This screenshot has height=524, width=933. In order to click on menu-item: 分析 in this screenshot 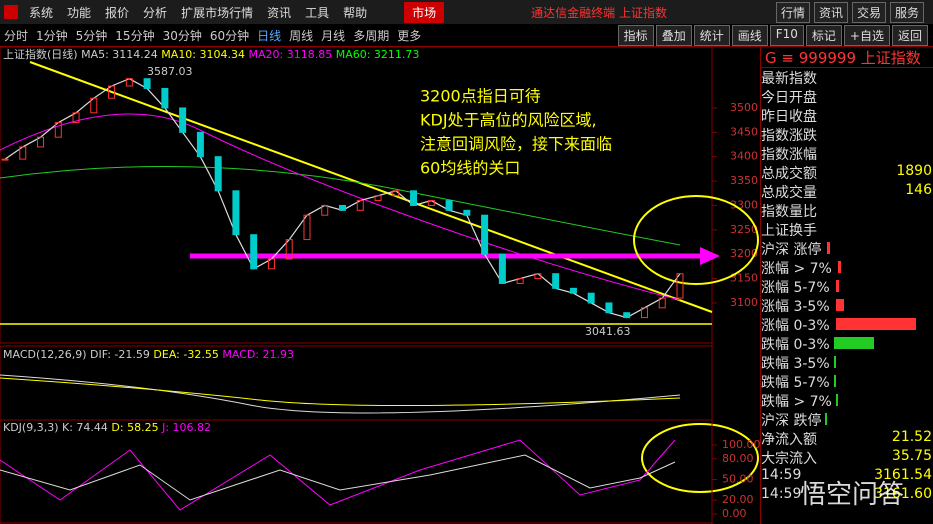, I will do `click(155, 12)`.